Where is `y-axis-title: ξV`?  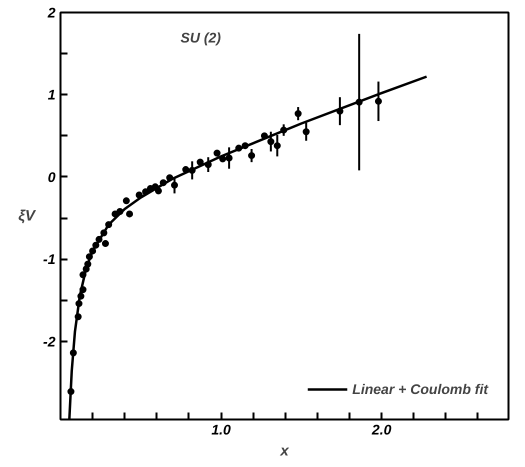 y-axis-title: ξV is located at coordinates (28, 216).